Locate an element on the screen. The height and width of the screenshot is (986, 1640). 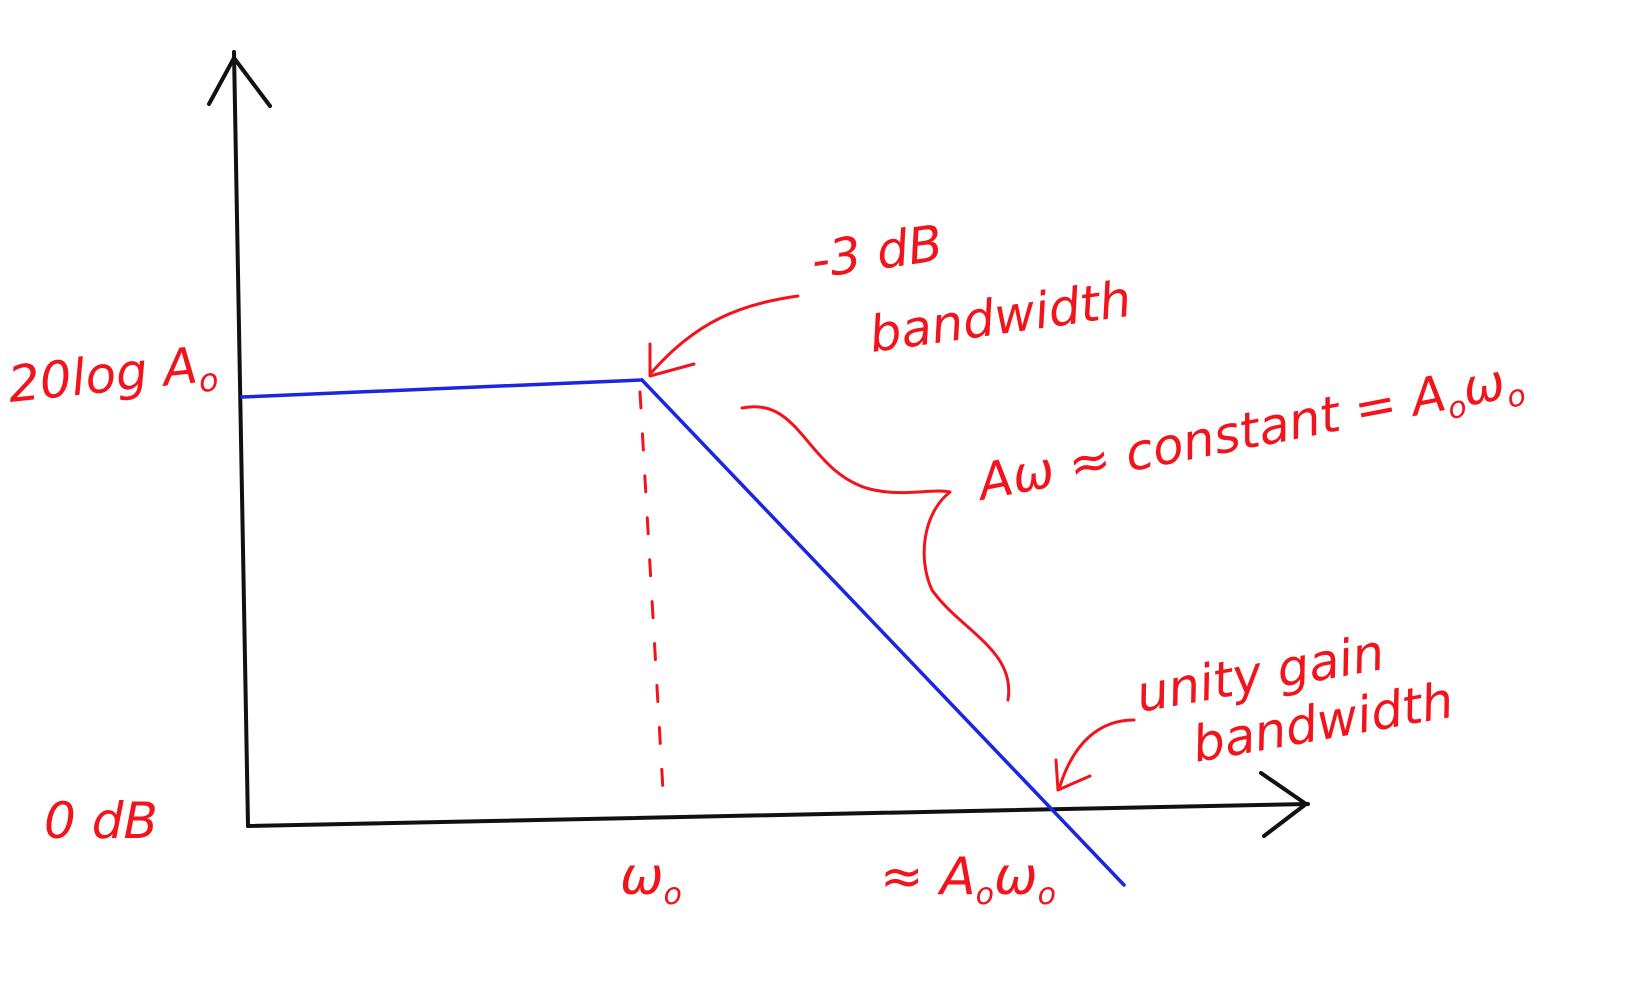
passband-line is located at coordinates (442, 388).